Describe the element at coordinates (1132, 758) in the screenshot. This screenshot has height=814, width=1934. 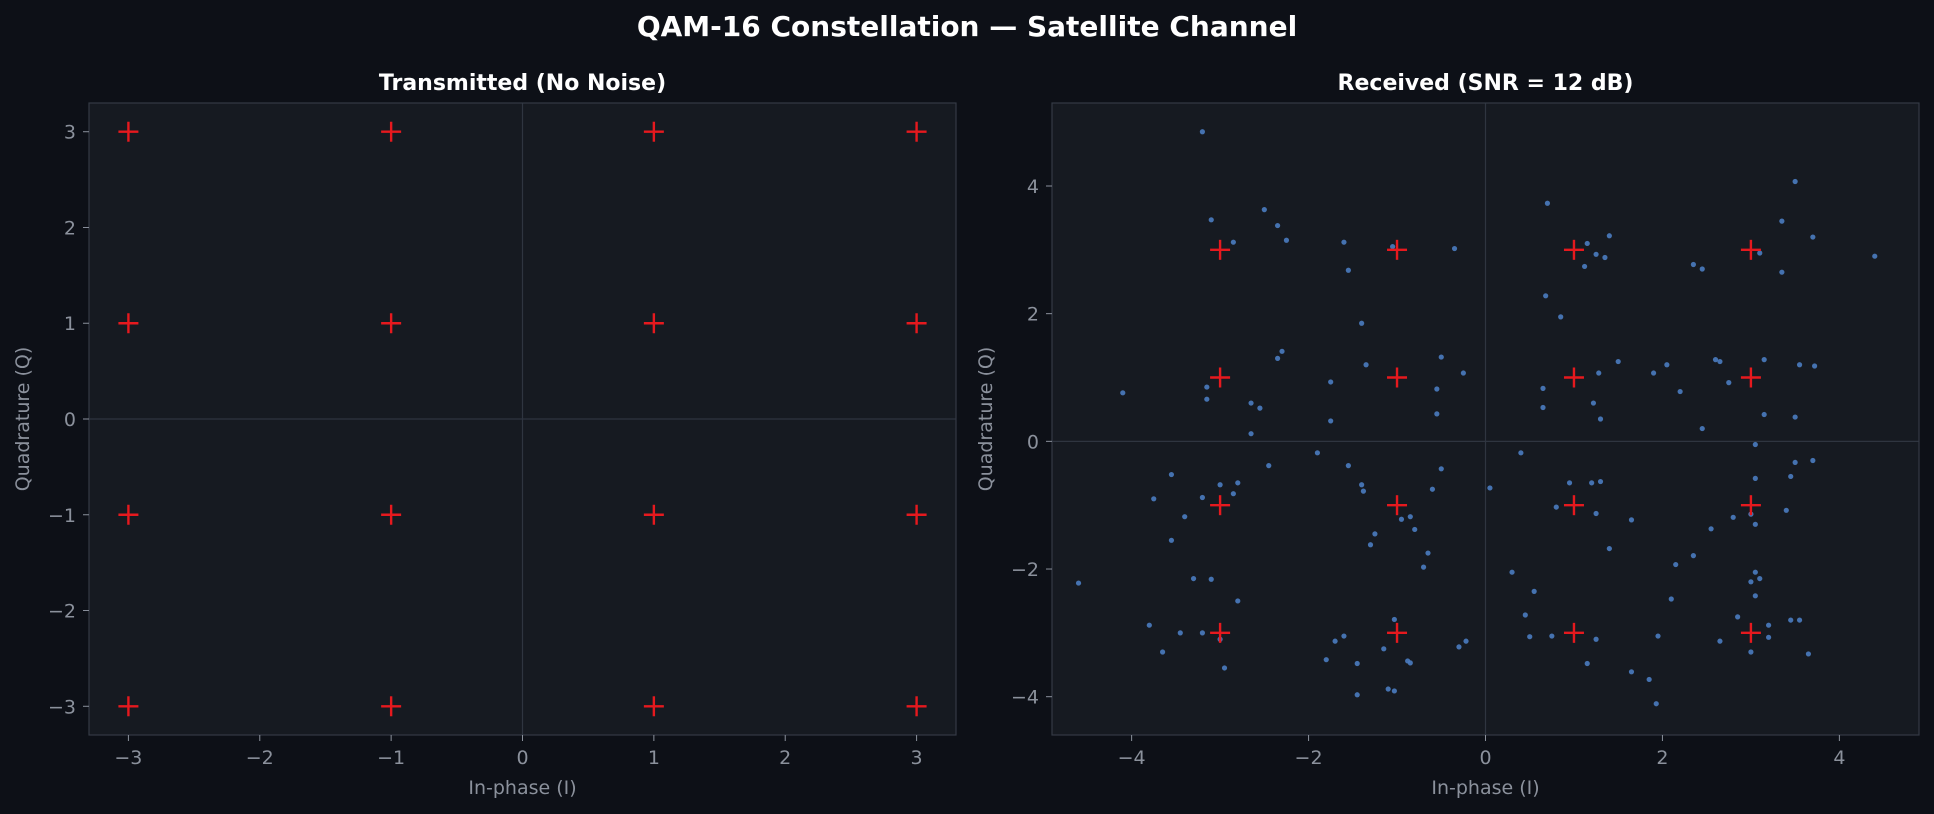
I see `x-tick-label: −4` at that location.